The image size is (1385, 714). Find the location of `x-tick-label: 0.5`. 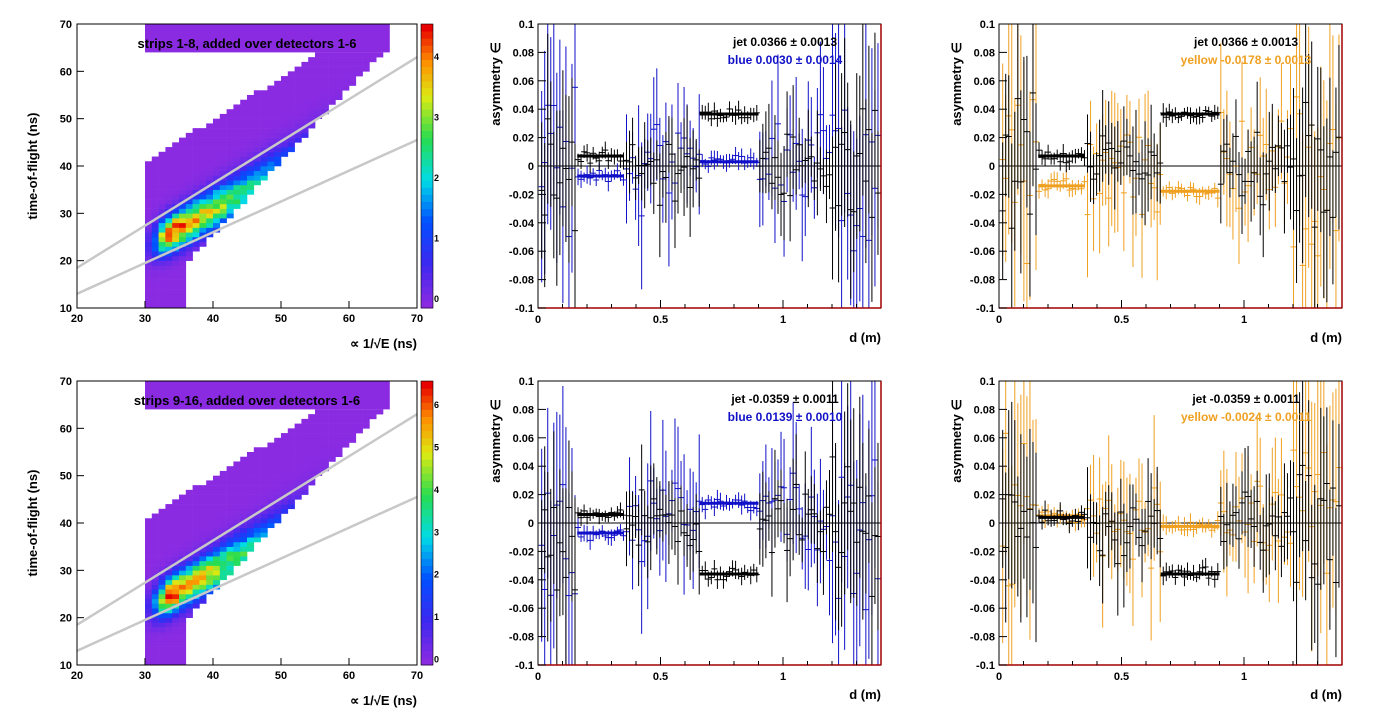

x-tick-label: 0.5 is located at coordinates (1121, 677).